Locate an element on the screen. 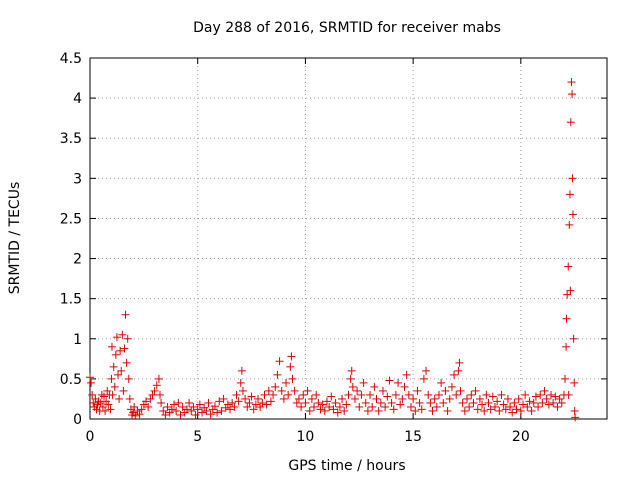 This screenshot has width=640, height=480. y-tick-label: 2 is located at coordinates (77, 260).